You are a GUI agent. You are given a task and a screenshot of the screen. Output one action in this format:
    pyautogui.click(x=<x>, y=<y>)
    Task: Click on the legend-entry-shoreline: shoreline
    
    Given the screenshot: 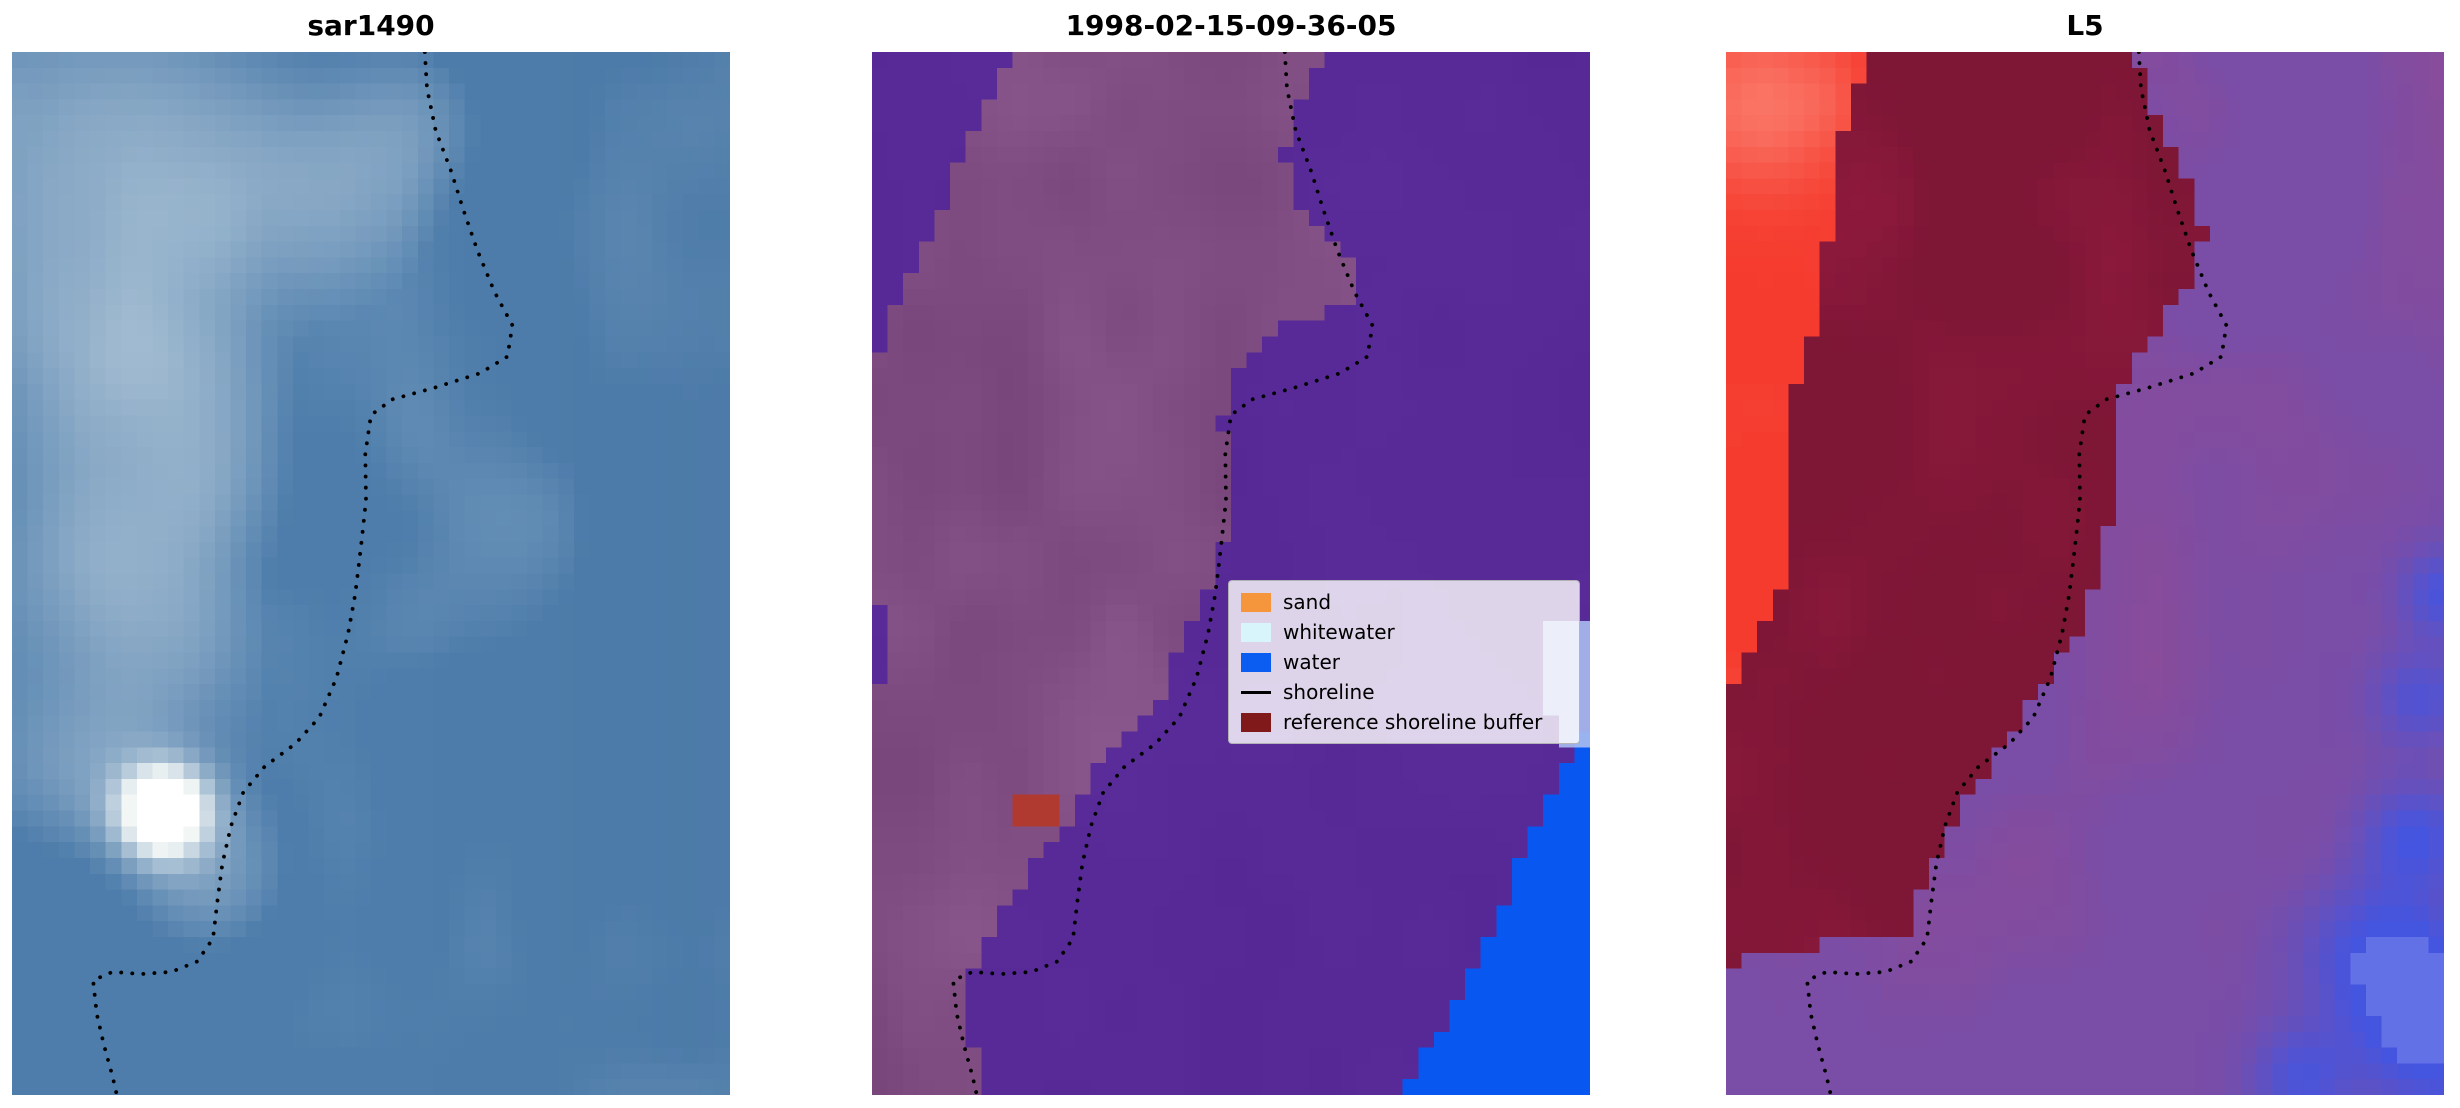 What is the action you would take?
    pyautogui.click(x=1404, y=692)
    